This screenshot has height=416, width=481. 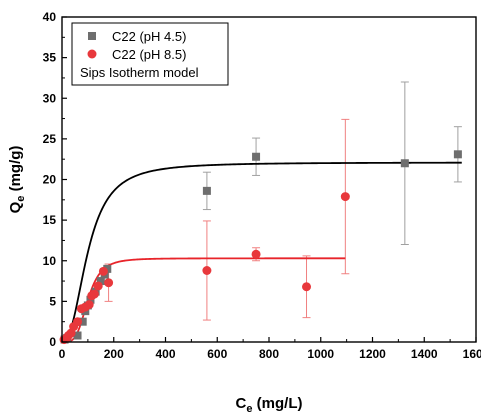 What do you see at coordinates (50, 98) in the screenshot?
I see `y-tick-label: 30` at bounding box center [50, 98].